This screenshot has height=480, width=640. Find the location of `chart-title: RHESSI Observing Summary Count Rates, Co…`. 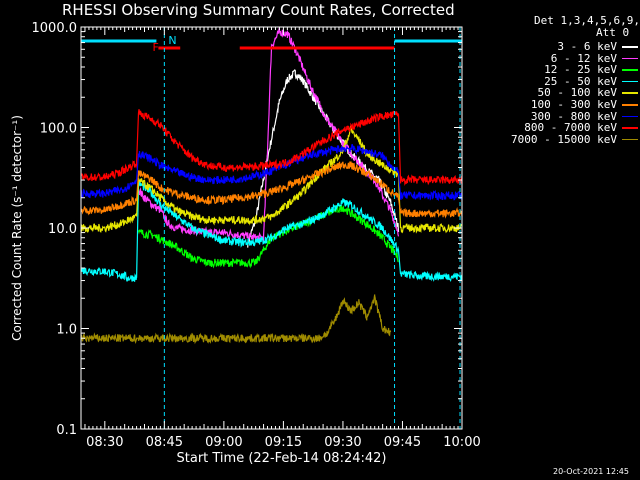

chart-title: RHESSI Observing Summary Count Rates, Co… is located at coordinates (258, 10).